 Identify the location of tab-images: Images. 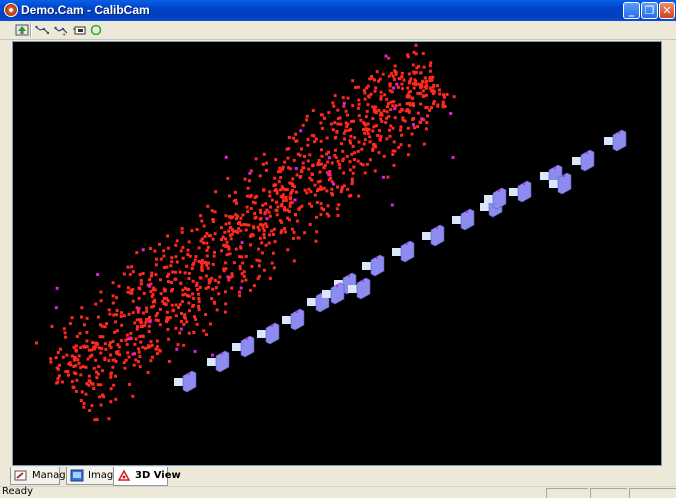
(95, 476).